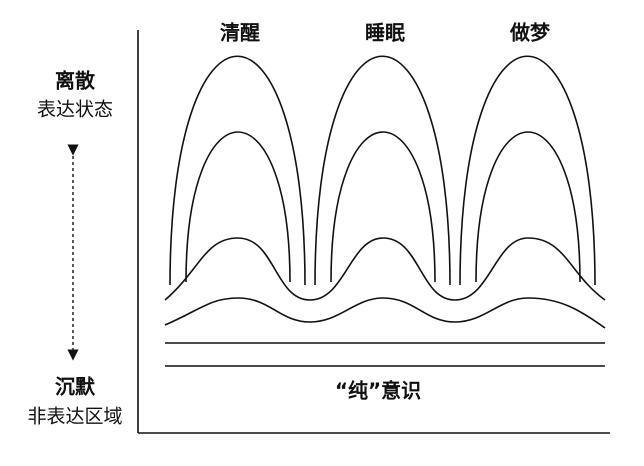 The width and height of the screenshot is (644, 466). I want to click on base-label: “纯”意识, so click(378, 391).